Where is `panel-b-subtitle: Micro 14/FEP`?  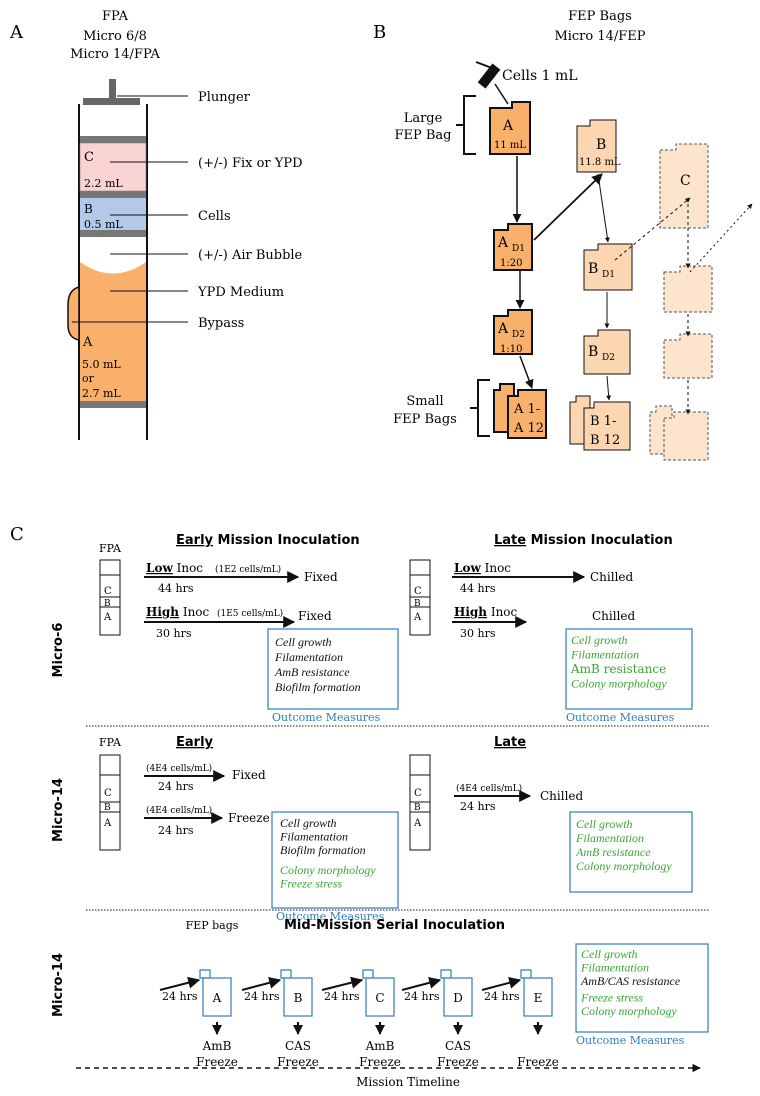
panel-b-subtitle: Micro 14/FEP is located at coordinates (599, 36).